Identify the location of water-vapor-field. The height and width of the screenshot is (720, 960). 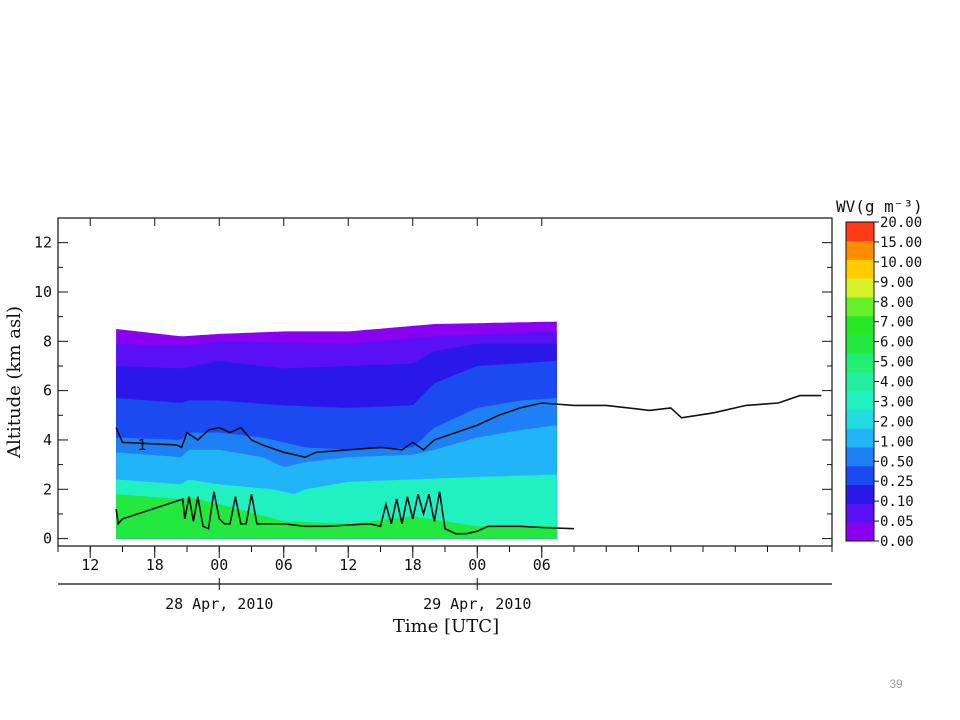
(336, 430).